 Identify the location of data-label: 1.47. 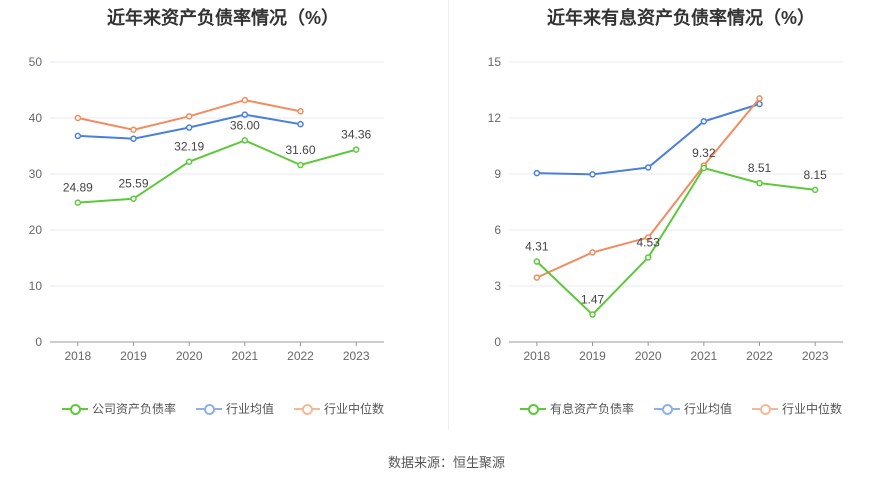
(593, 300).